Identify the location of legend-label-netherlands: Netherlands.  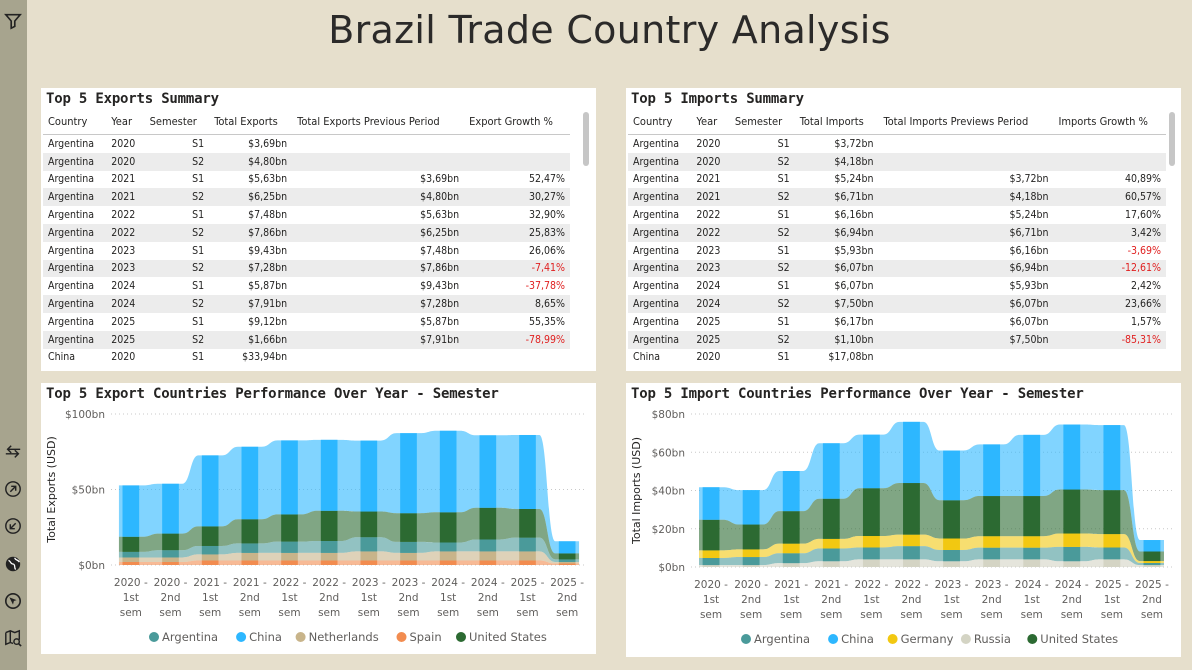
(344, 637).